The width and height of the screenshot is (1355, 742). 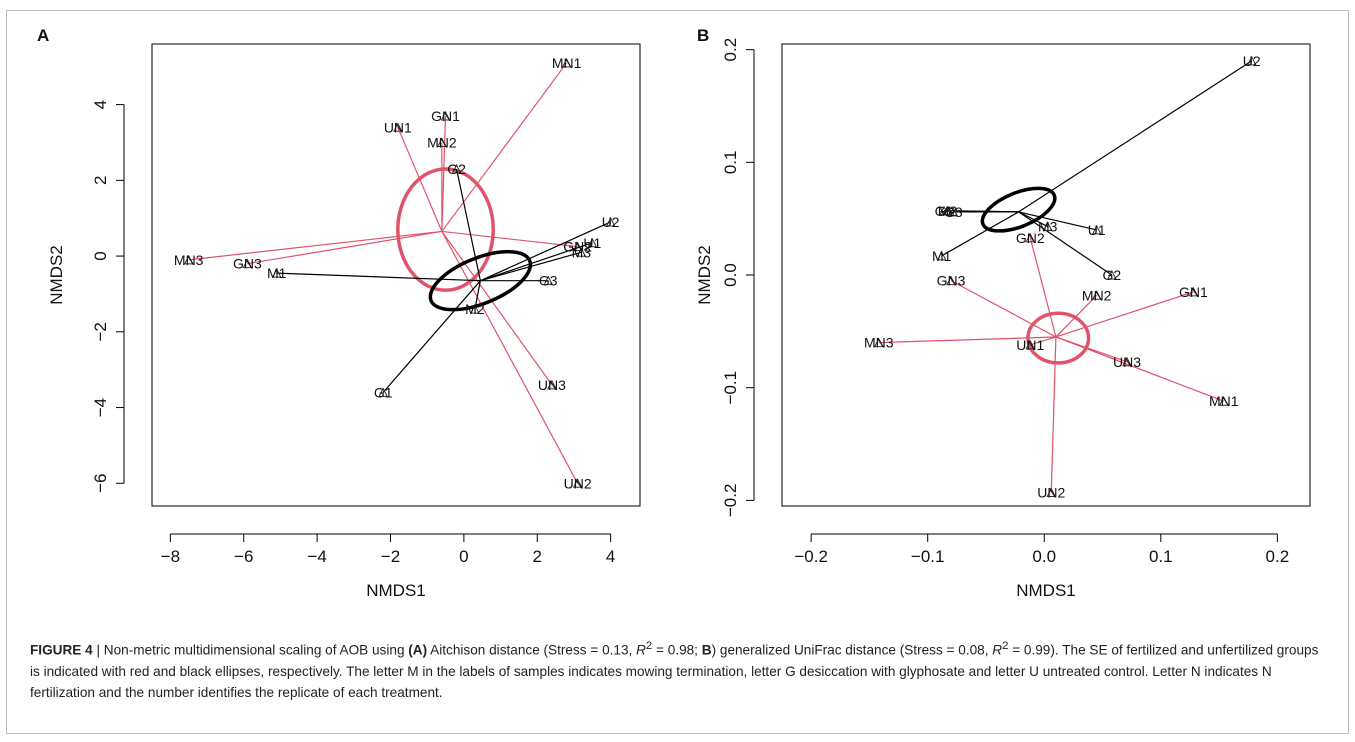 I want to click on y-tick-label: −0.1, so click(x=730, y=388).